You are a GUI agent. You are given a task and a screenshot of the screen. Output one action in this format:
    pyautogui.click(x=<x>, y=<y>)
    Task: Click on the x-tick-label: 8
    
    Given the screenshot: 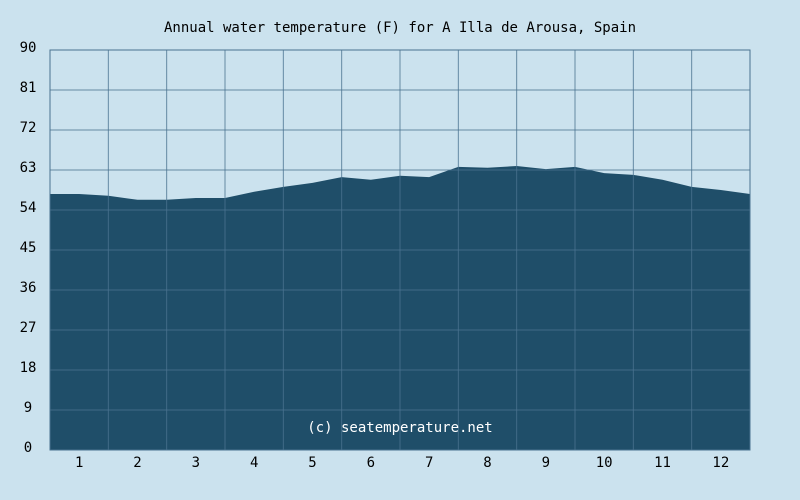 What is the action you would take?
    pyautogui.click(x=487, y=463)
    